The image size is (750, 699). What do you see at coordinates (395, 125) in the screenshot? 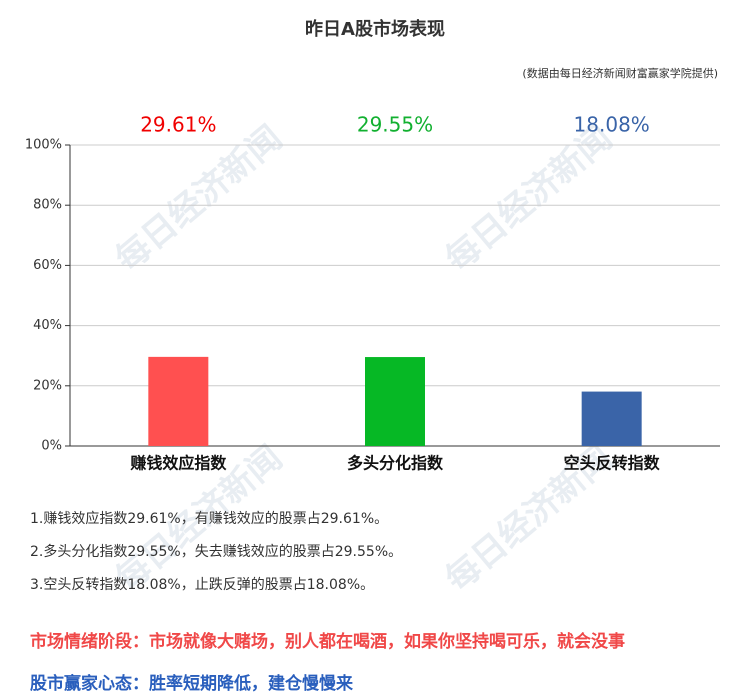
I see `value-label: 29.55%` at bounding box center [395, 125].